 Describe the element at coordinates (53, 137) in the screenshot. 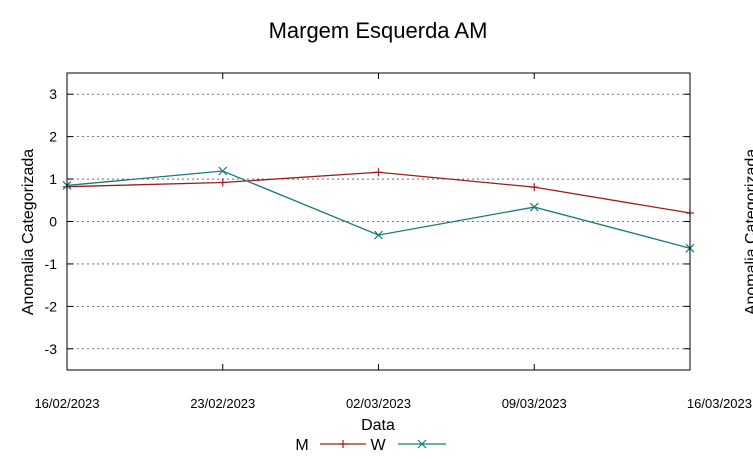

I see `y-tick-label: 2` at that location.